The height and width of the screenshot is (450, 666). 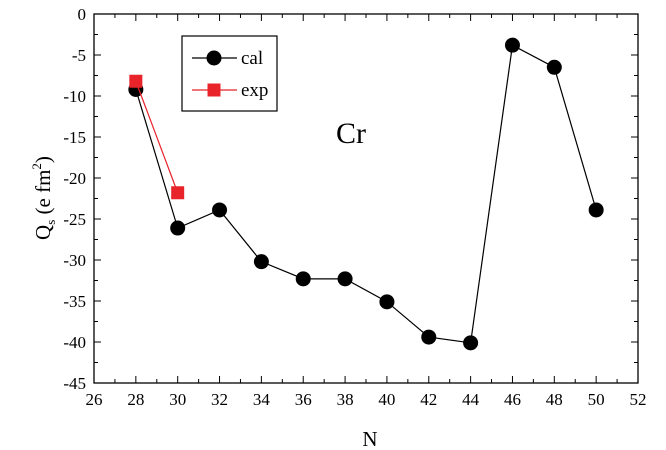 I want to click on legend-label-exp: exp, so click(x=254, y=90).